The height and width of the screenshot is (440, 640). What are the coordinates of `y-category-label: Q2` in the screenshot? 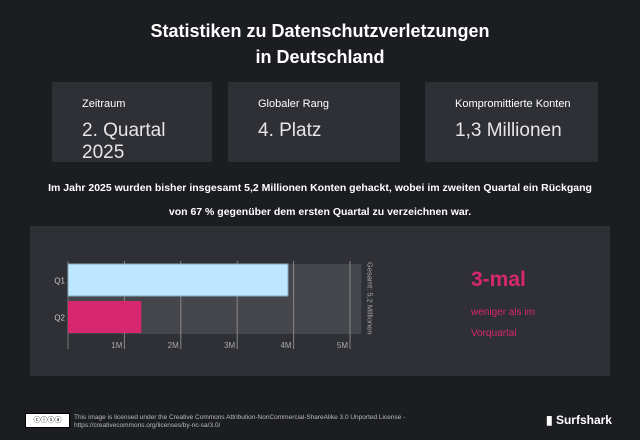 It's located at (59, 318).